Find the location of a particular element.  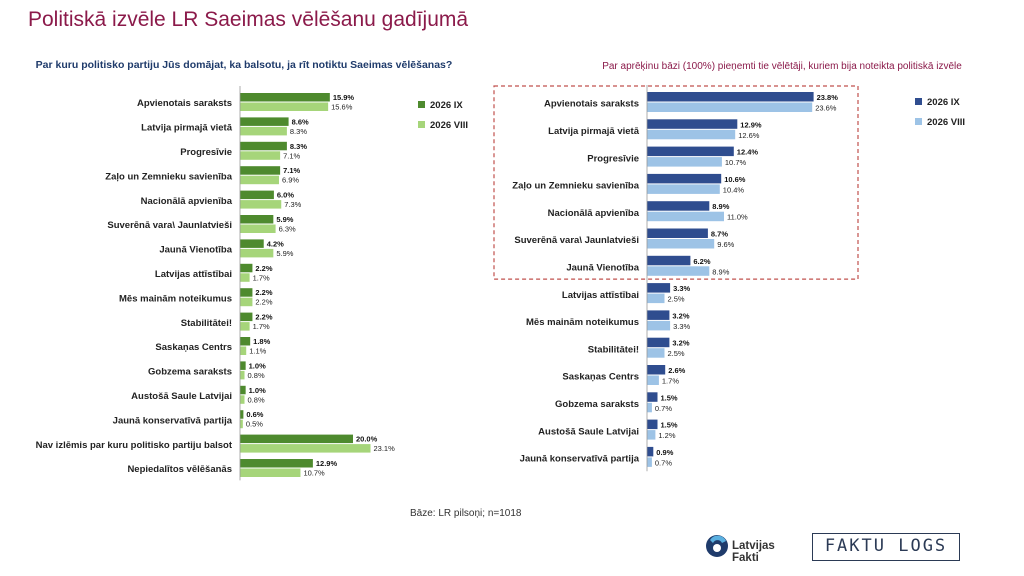

right-value-label-viii: 23.6% is located at coordinates (826, 108).